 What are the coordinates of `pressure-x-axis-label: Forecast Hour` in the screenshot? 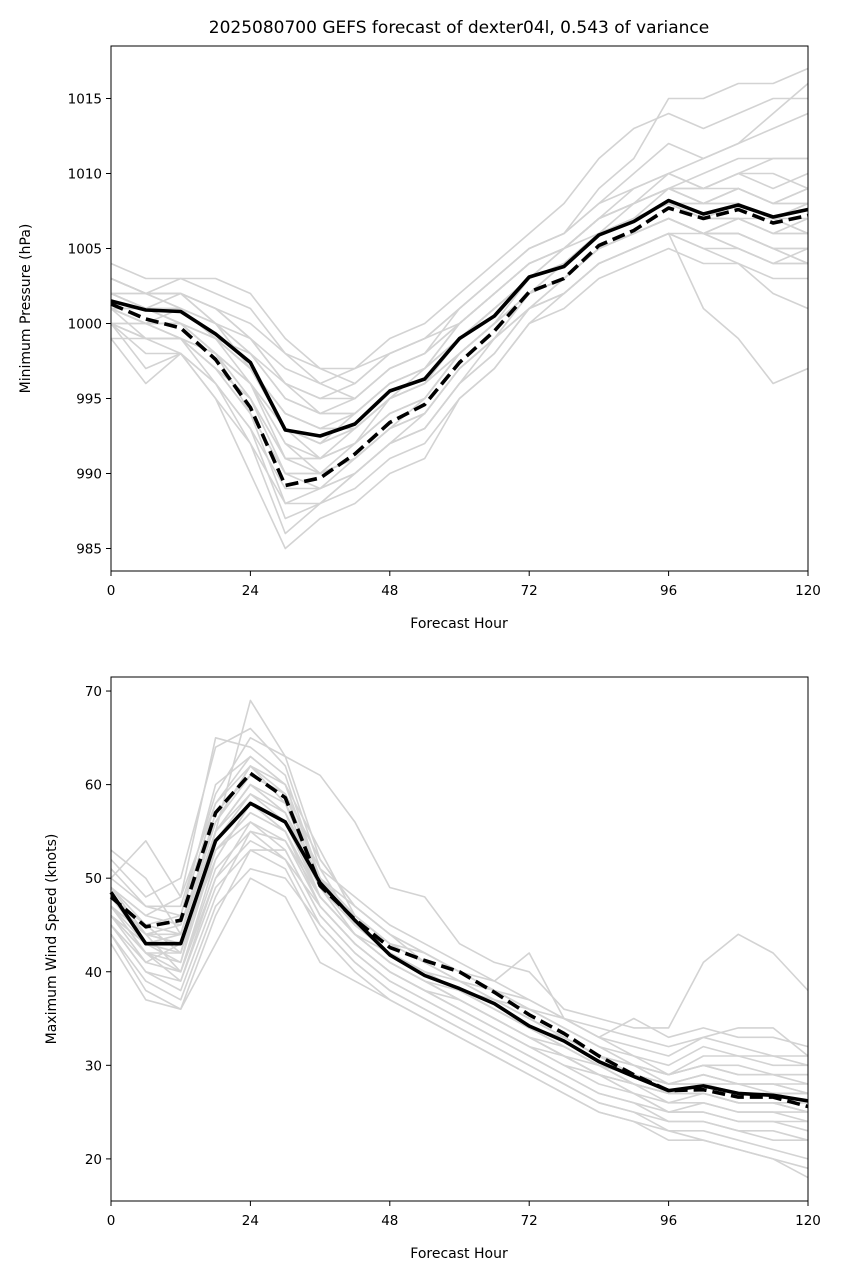 It's located at (459, 624).